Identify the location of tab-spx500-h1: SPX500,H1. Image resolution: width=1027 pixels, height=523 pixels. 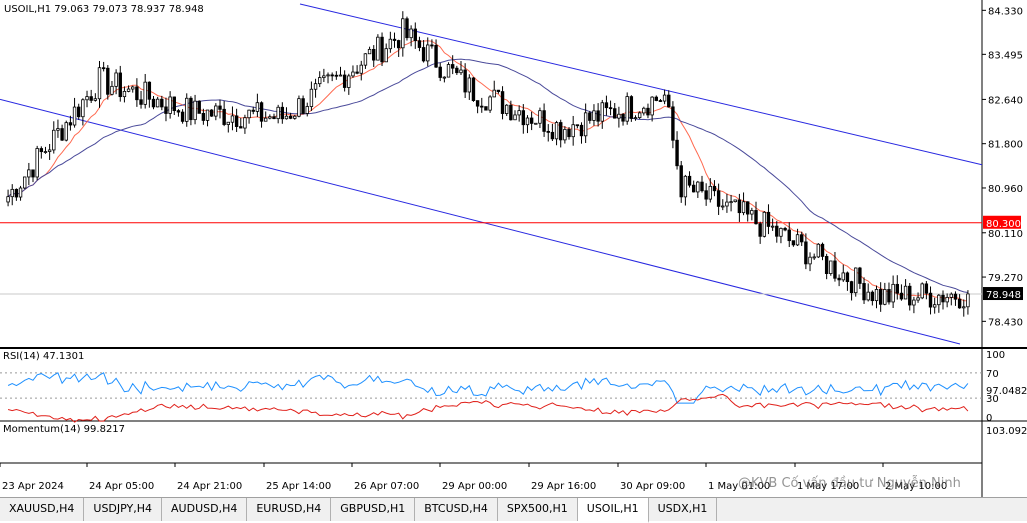
(538, 509).